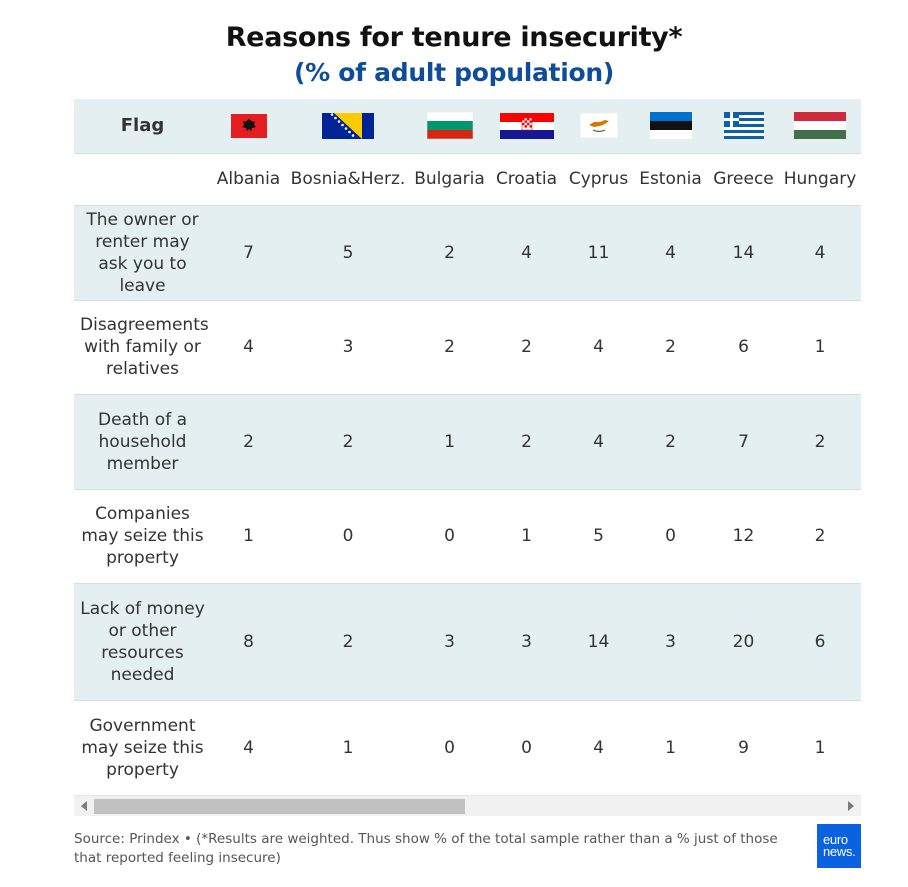 The width and height of the screenshot is (908, 887). I want to click on reason-label: Government may seize this property, so click(142, 747).